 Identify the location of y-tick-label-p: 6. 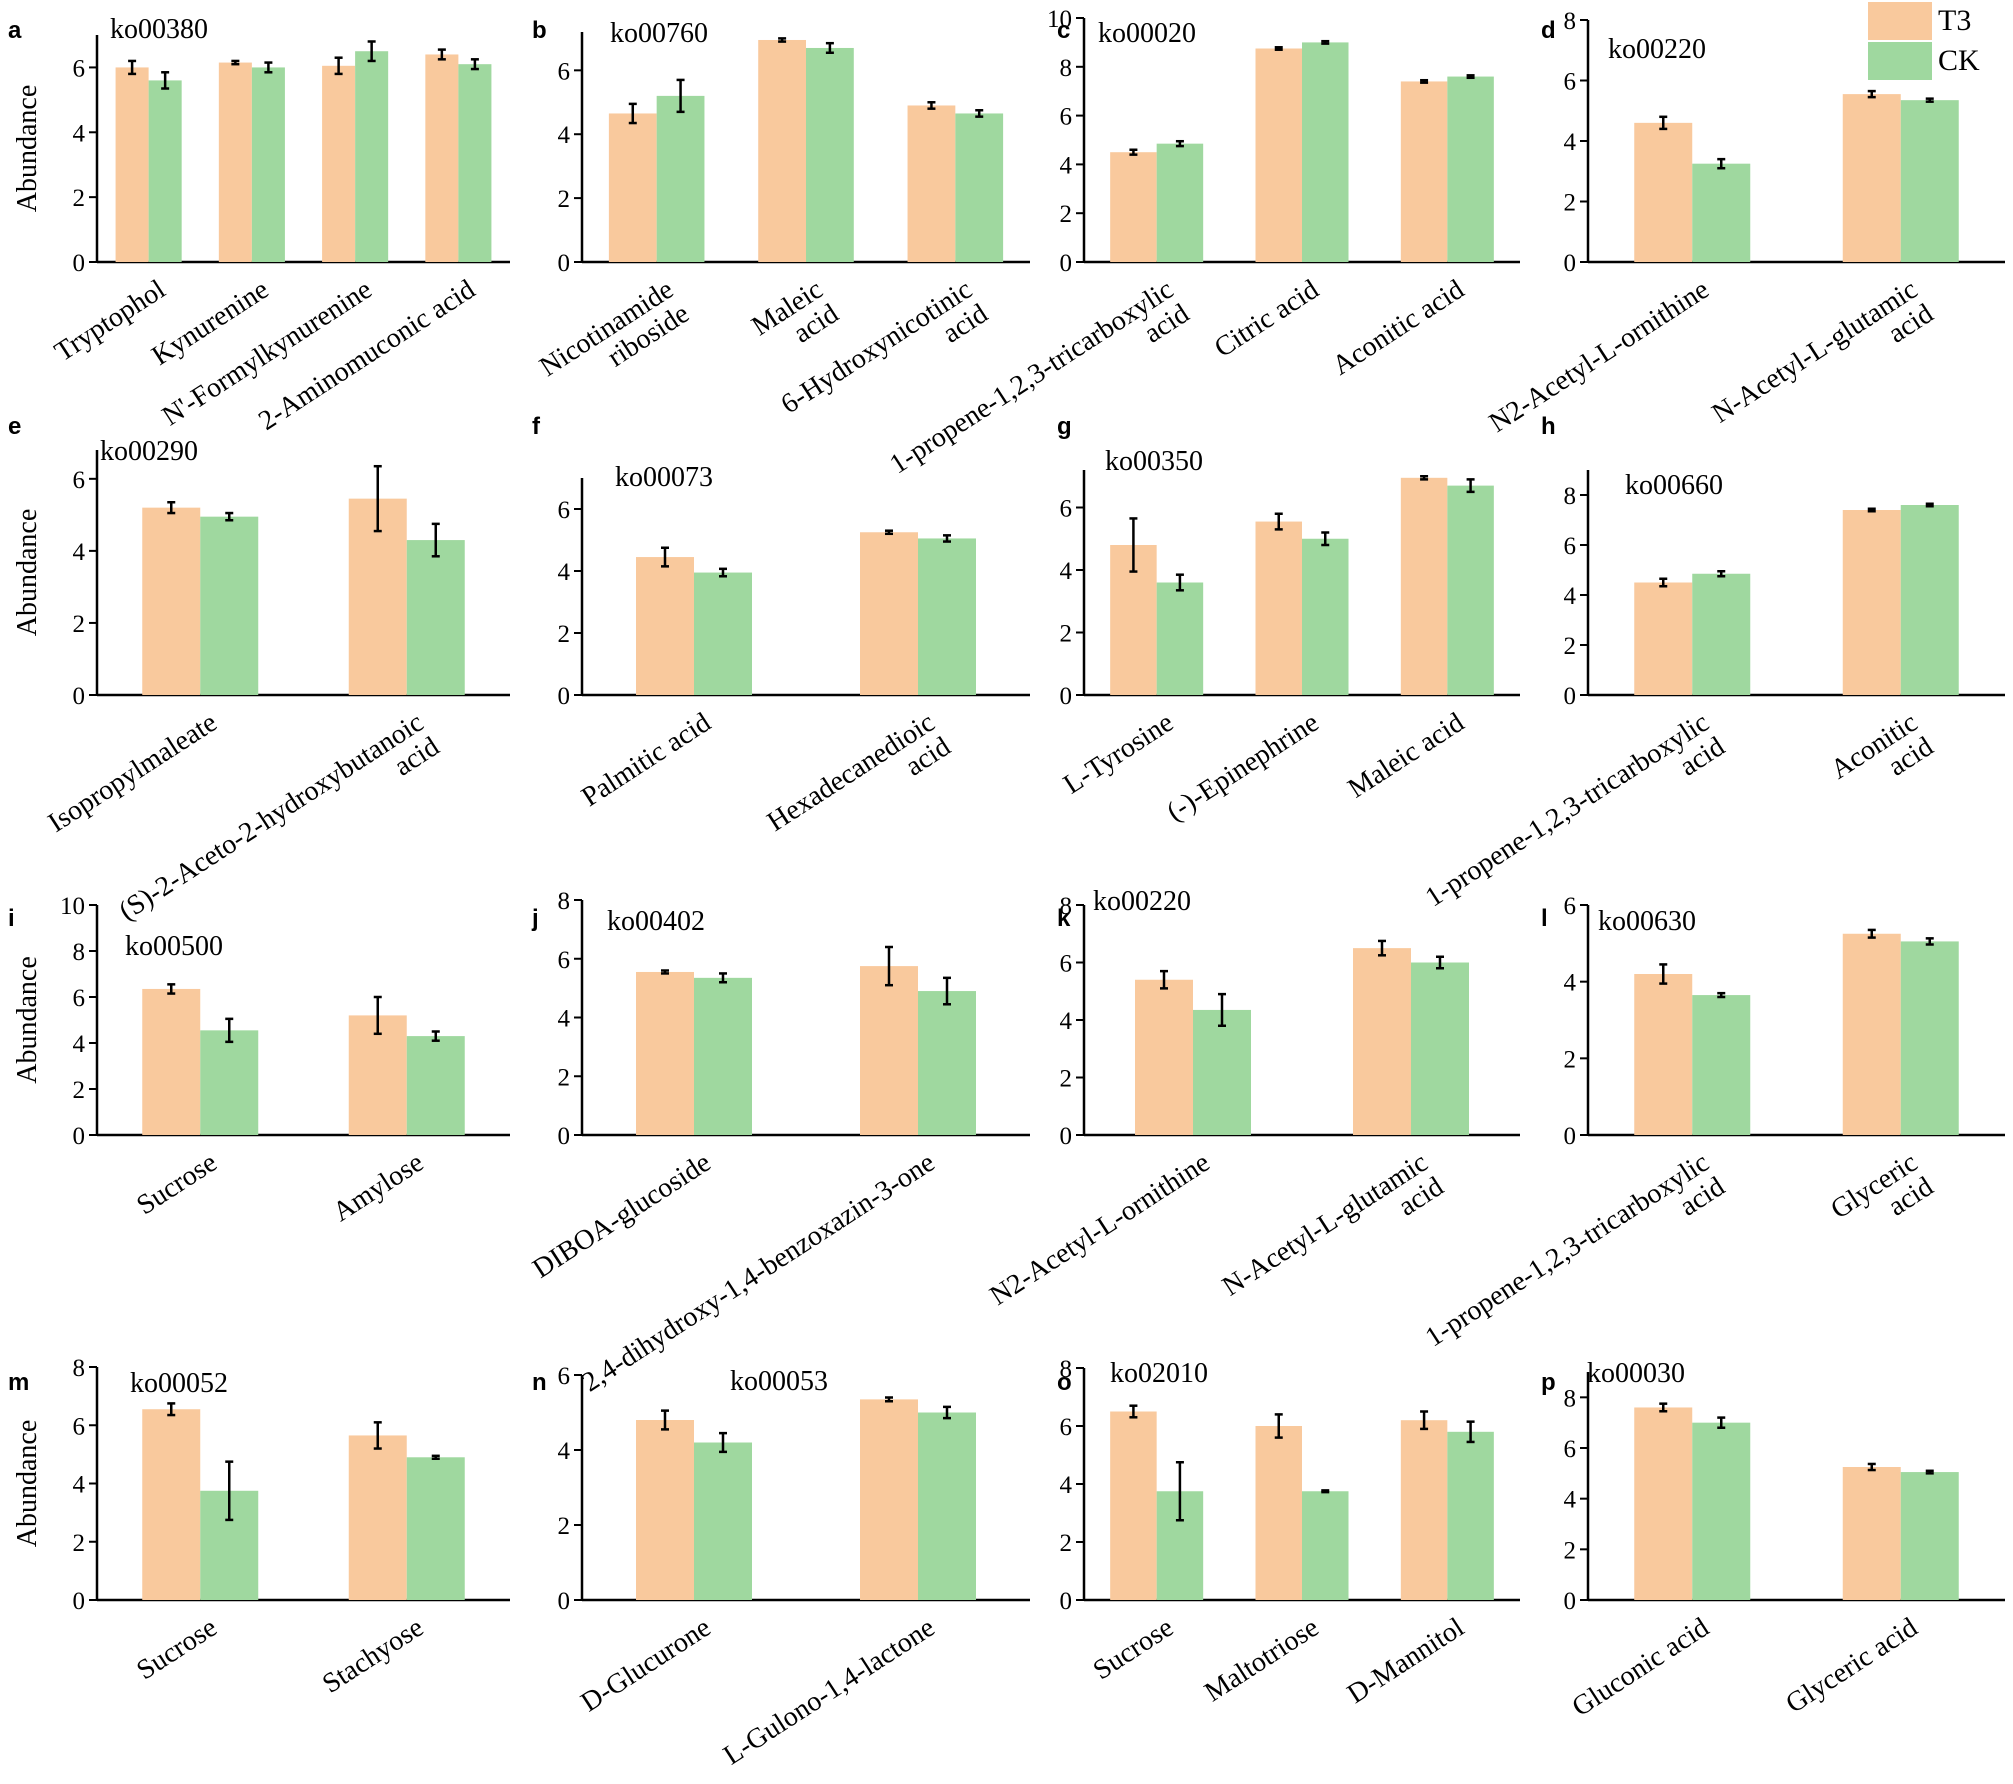
(1570, 1449).